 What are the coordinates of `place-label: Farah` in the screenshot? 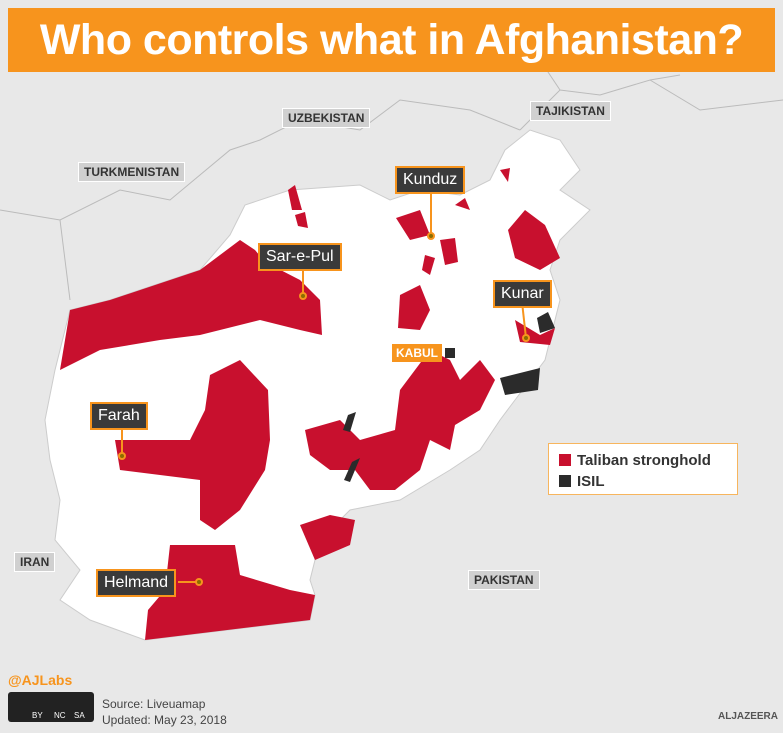 It's located at (119, 416).